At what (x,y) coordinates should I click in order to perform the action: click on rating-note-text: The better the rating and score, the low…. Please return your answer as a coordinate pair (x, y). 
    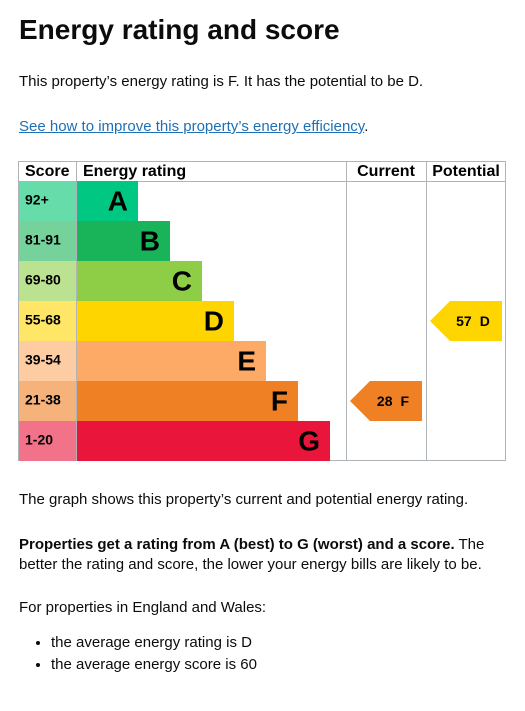
    Looking at the image, I should click on (252, 554).